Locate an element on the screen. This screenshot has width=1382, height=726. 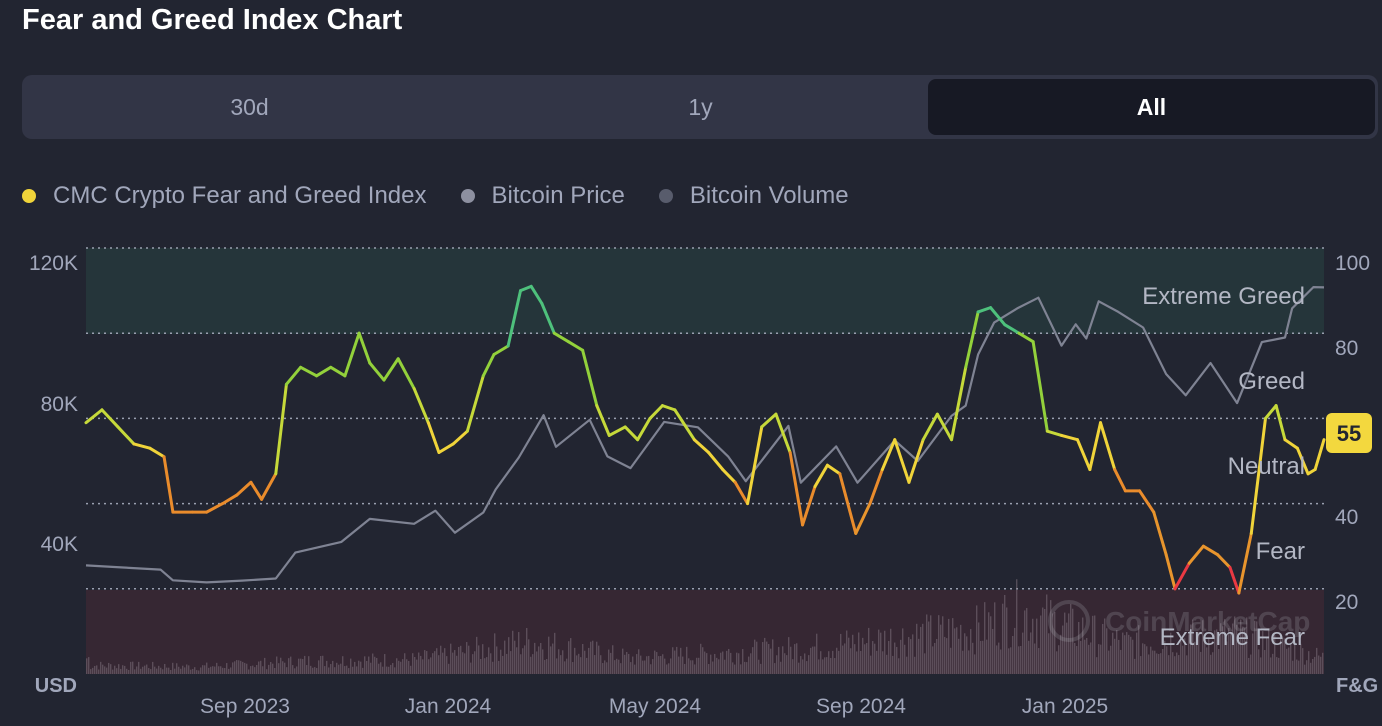
legend-dot-fear-greed is located at coordinates (29, 196).